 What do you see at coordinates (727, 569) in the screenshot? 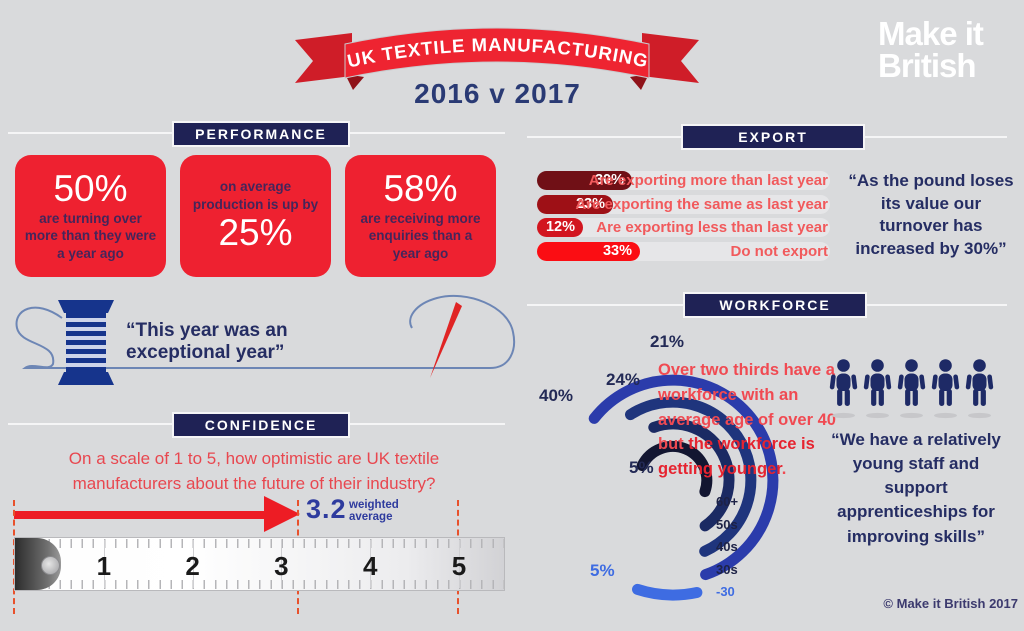
I see `legend-item-30s: 30s` at bounding box center [727, 569].